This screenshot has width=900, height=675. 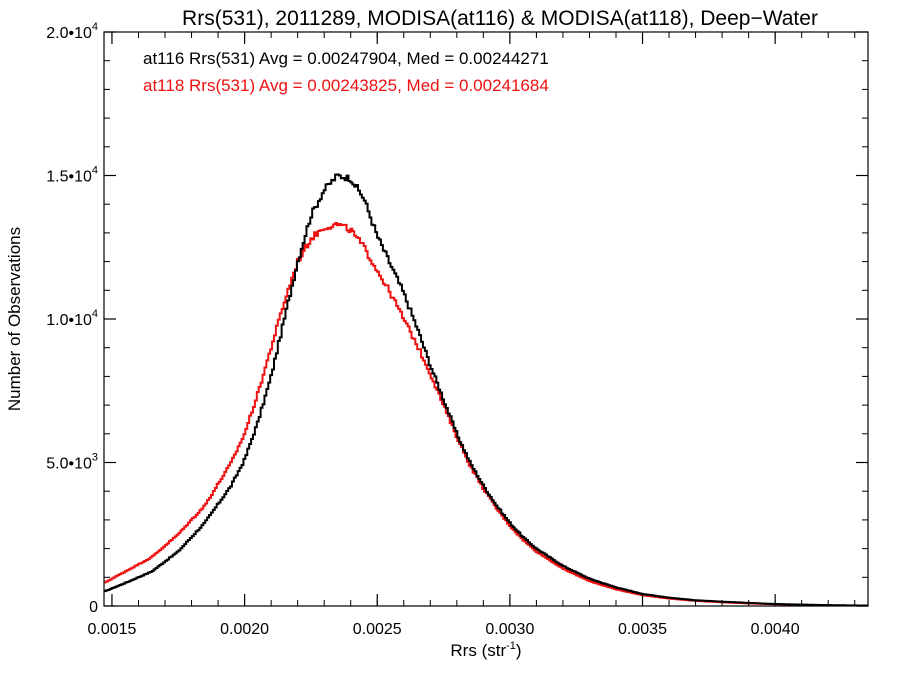 I want to click on x-tick-label: 0.0040, so click(x=775, y=629).